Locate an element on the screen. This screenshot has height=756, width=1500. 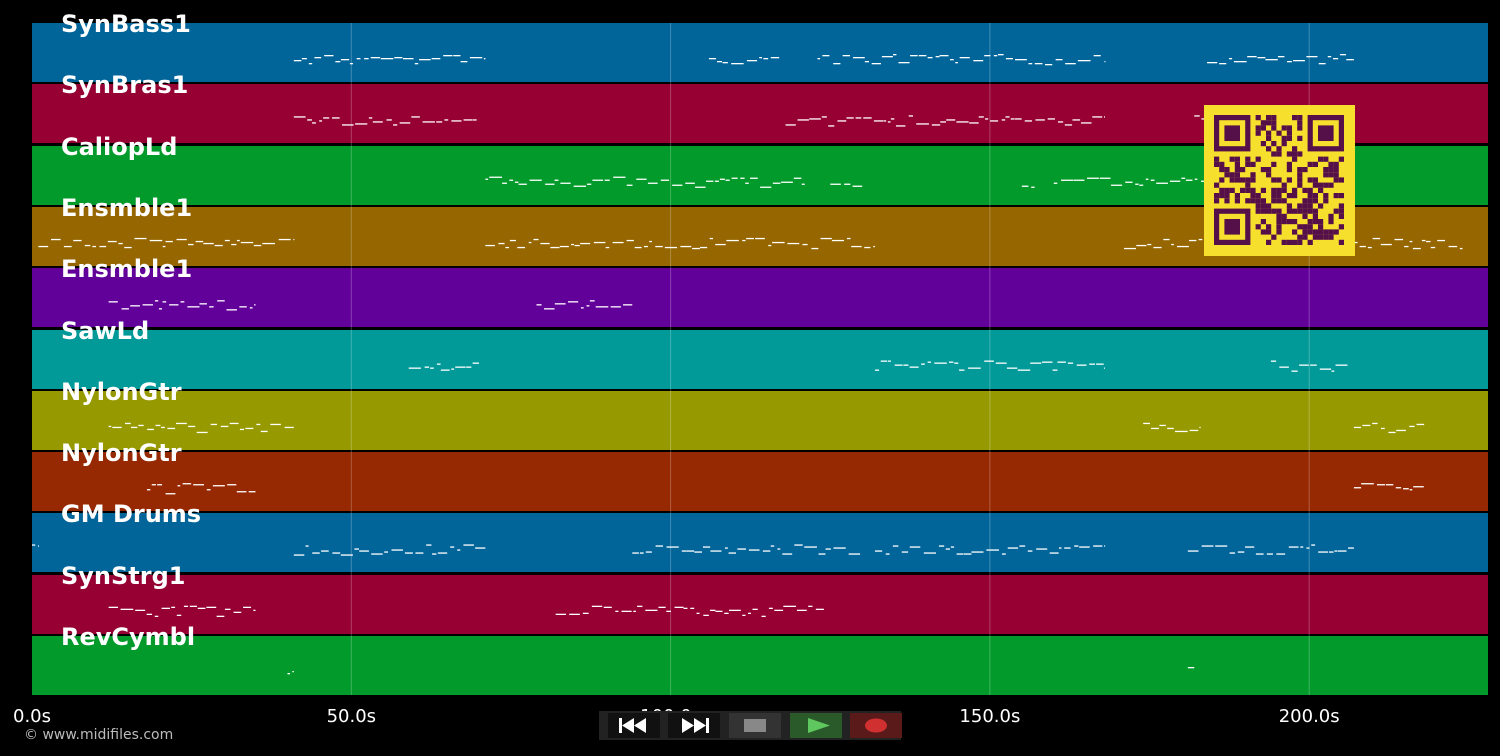
track-name: CaliopLd is located at coordinates (119, 146).